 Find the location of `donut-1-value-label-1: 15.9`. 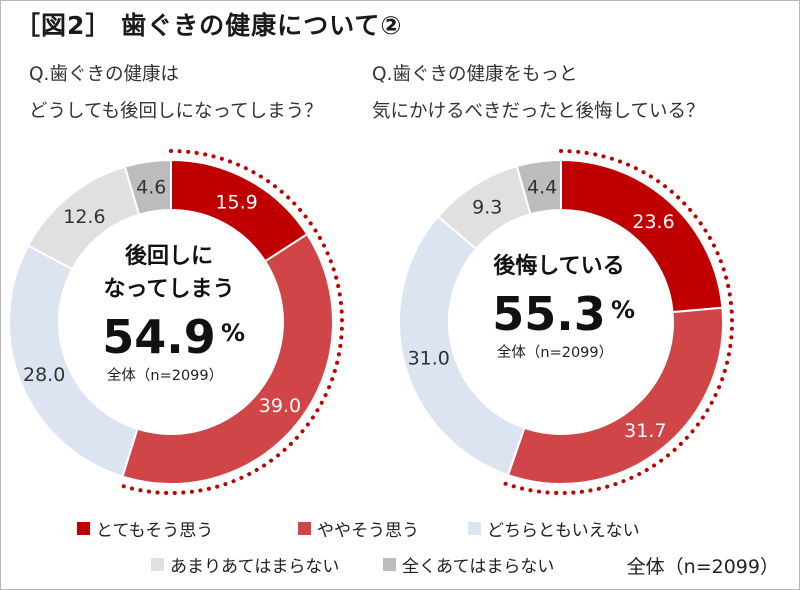

donut-1-value-label-1: 15.9 is located at coordinates (236, 203).